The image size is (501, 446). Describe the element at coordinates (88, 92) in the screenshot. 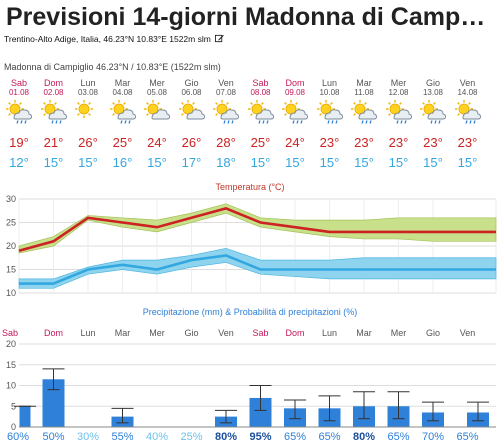

I see `day-date: 03.08` at that location.